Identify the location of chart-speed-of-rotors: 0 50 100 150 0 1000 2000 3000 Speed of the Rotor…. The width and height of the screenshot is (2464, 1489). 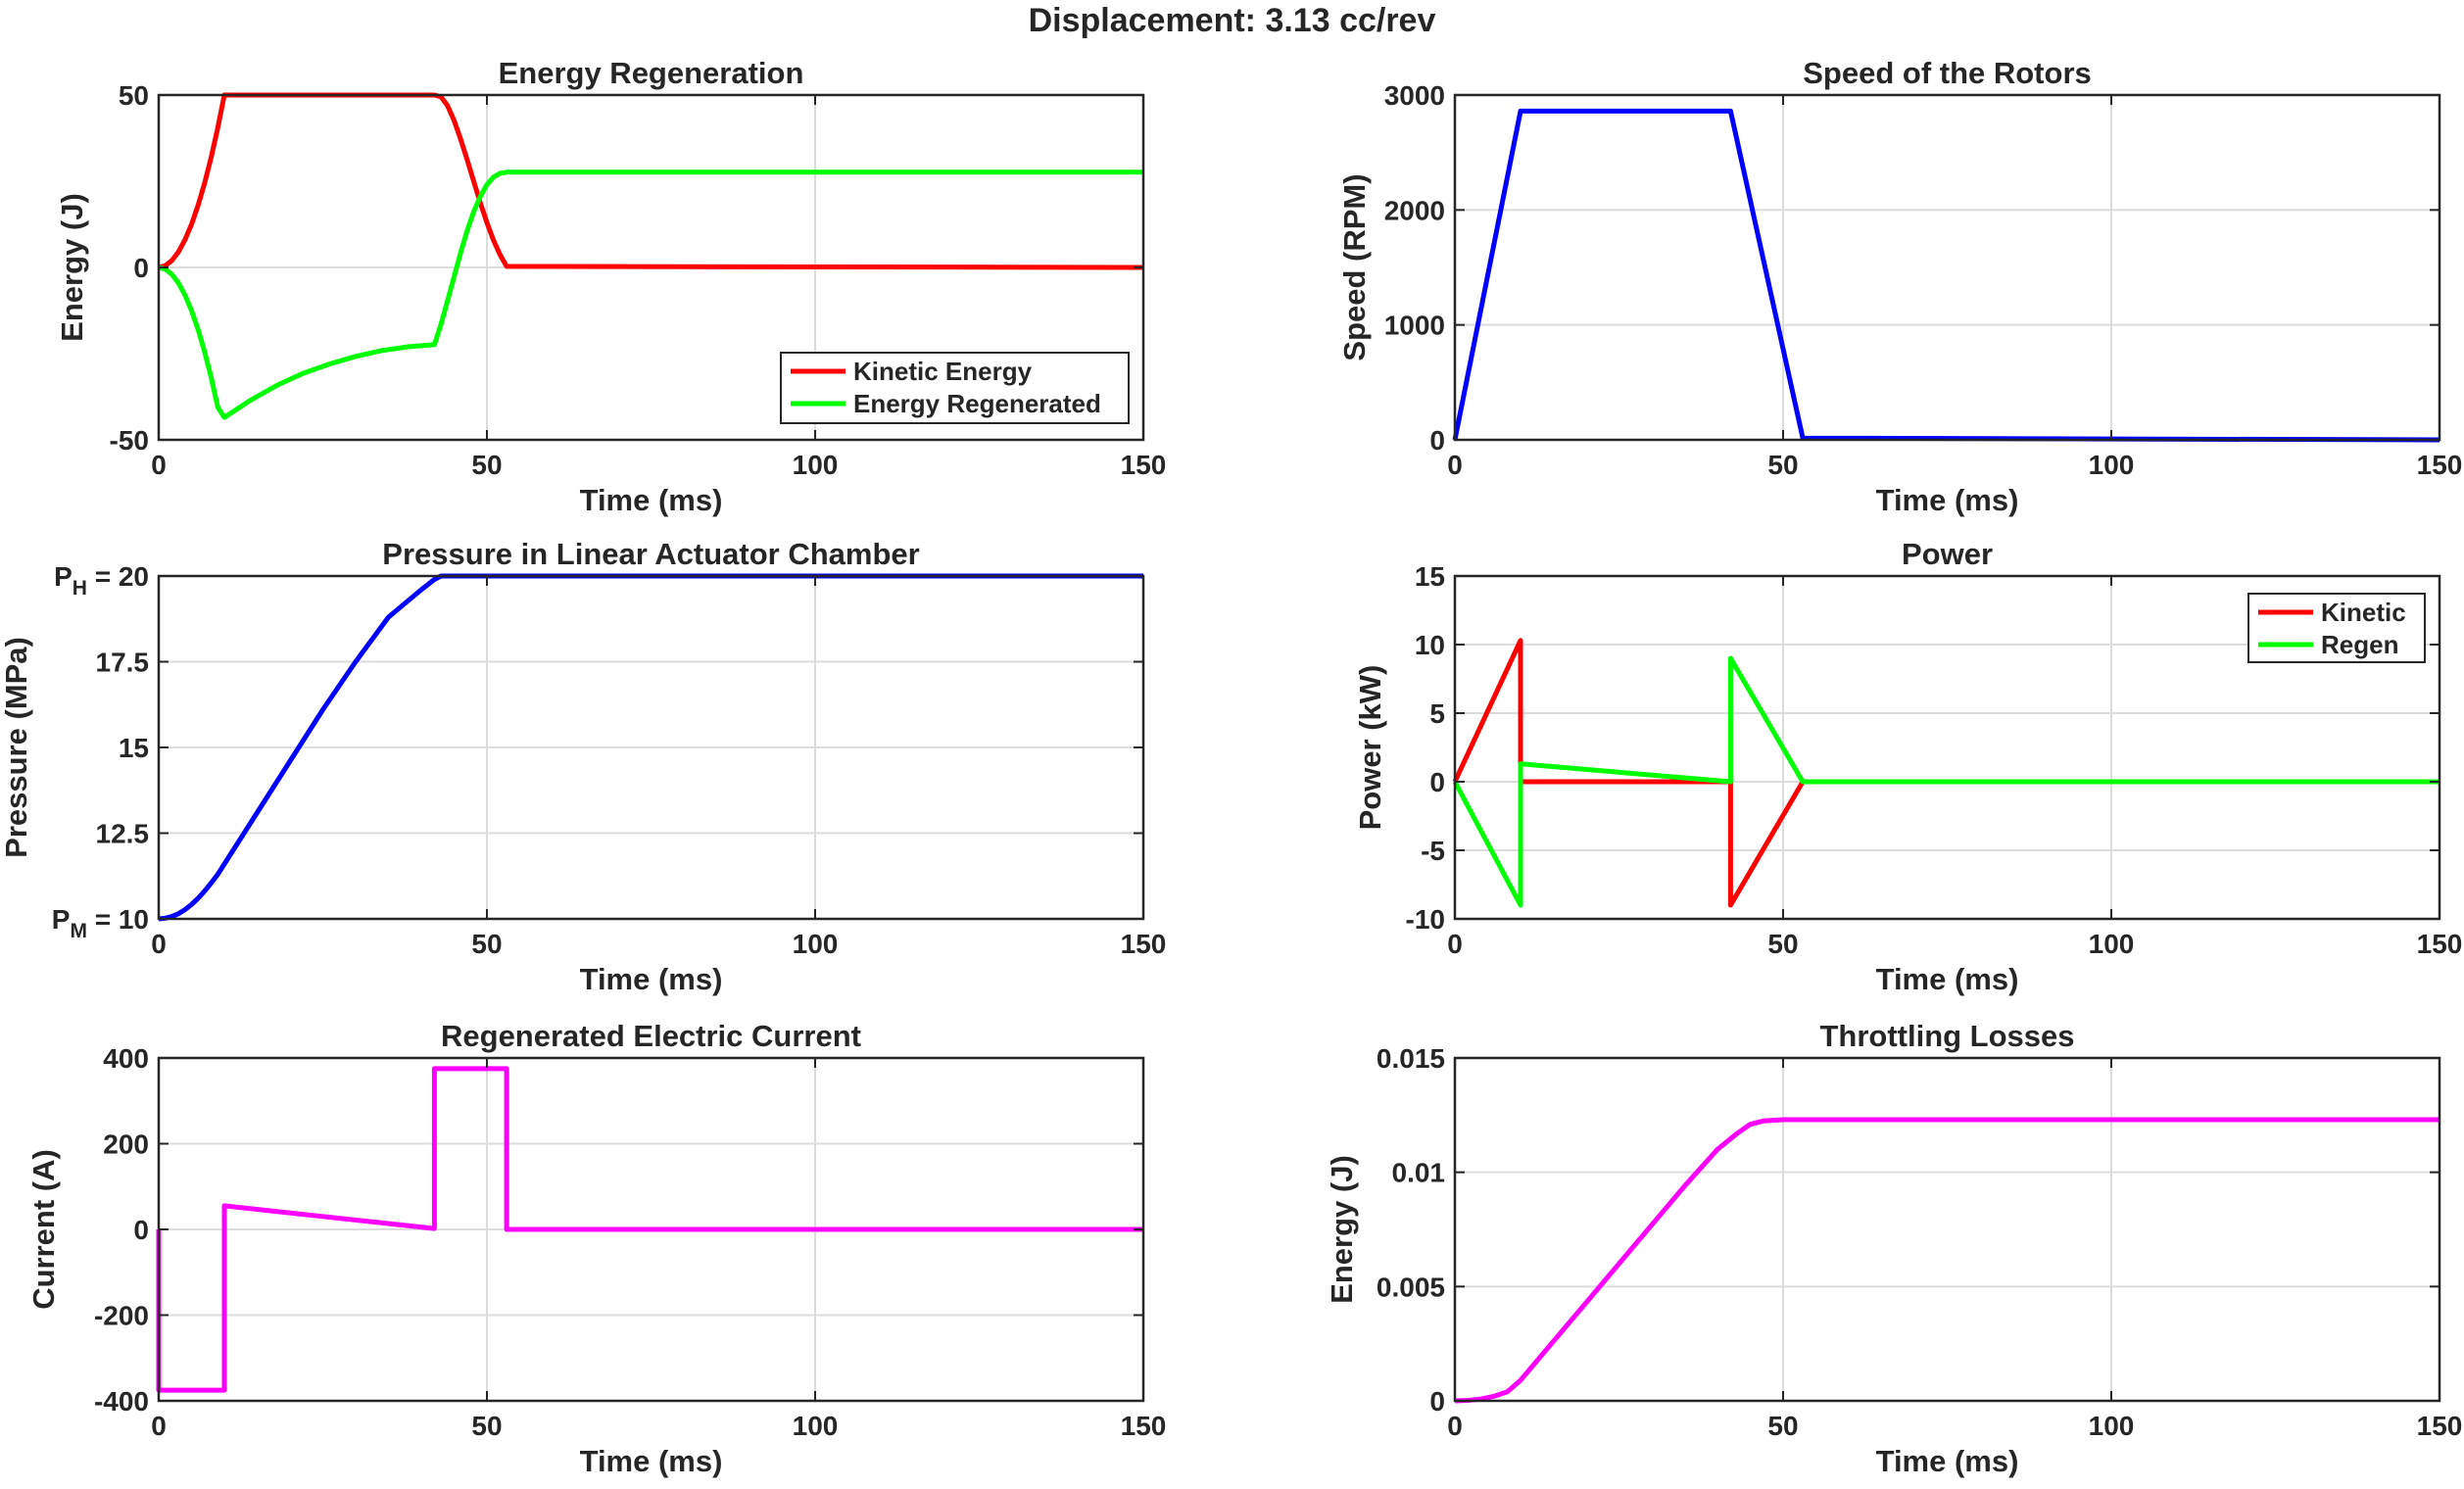
(1899, 287).